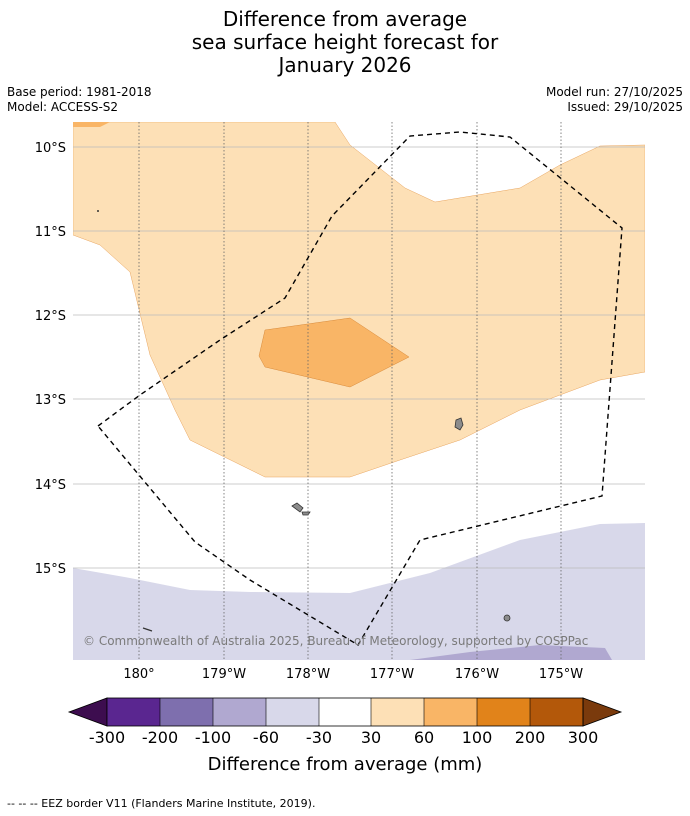 The height and width of the screenshot is (816, 690). What do you see at coordinates (583, 737) in the screenshot?
I see `colorbar-tick-300: 300` at bounding box center [583, 737].